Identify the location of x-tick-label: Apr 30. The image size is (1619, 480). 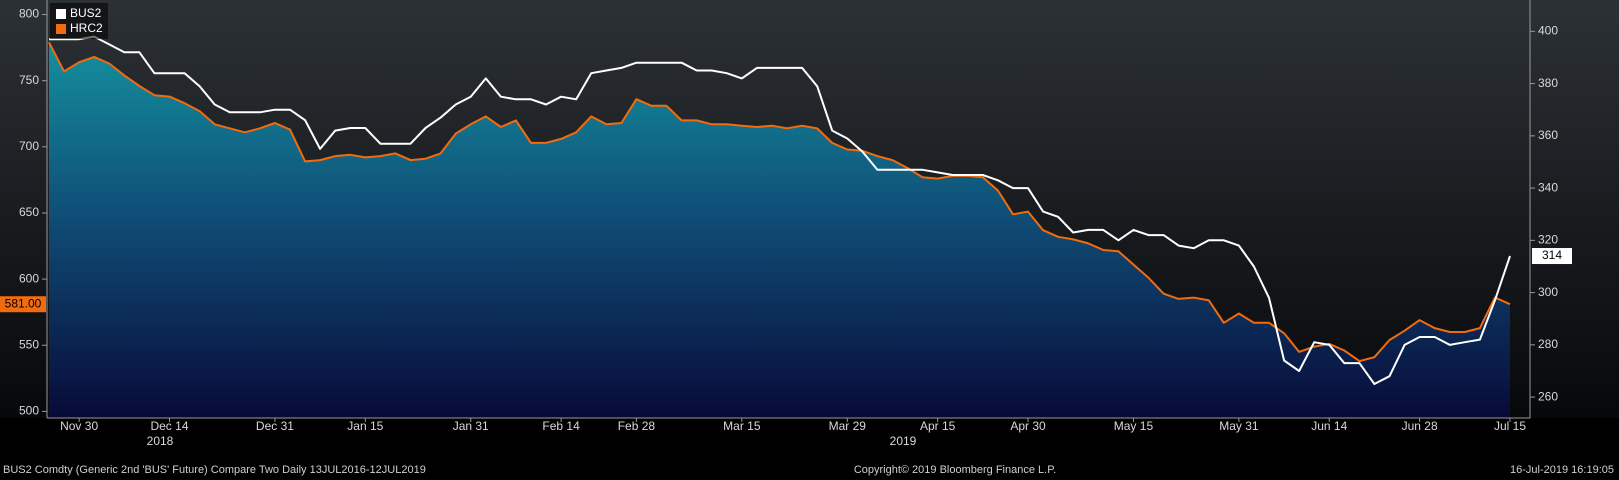
(1028, 426).